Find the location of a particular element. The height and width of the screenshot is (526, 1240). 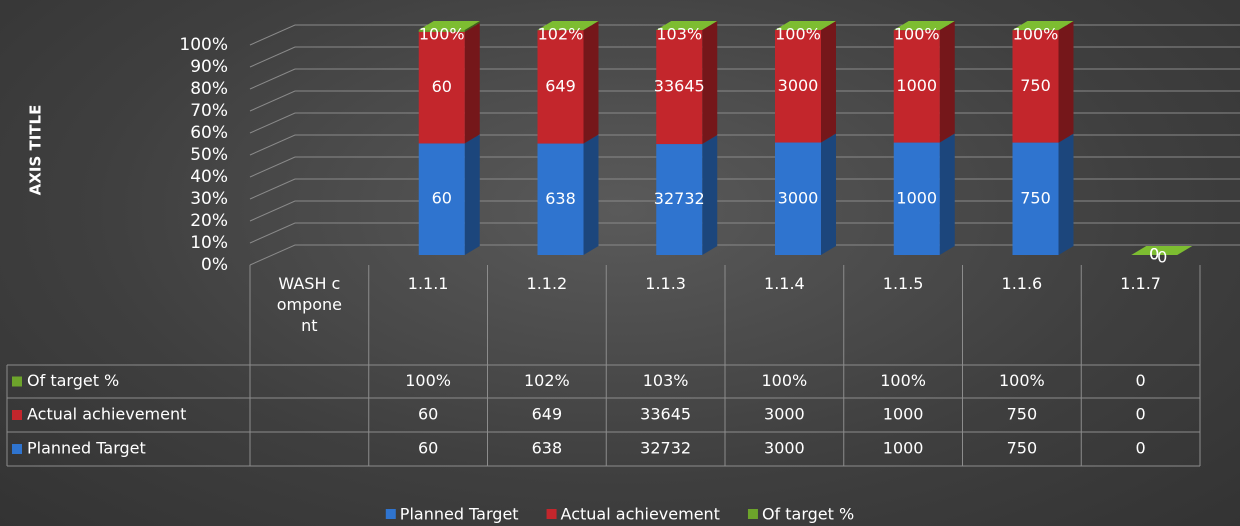

table-cell: 3000 is located at coordinates (784, 414).